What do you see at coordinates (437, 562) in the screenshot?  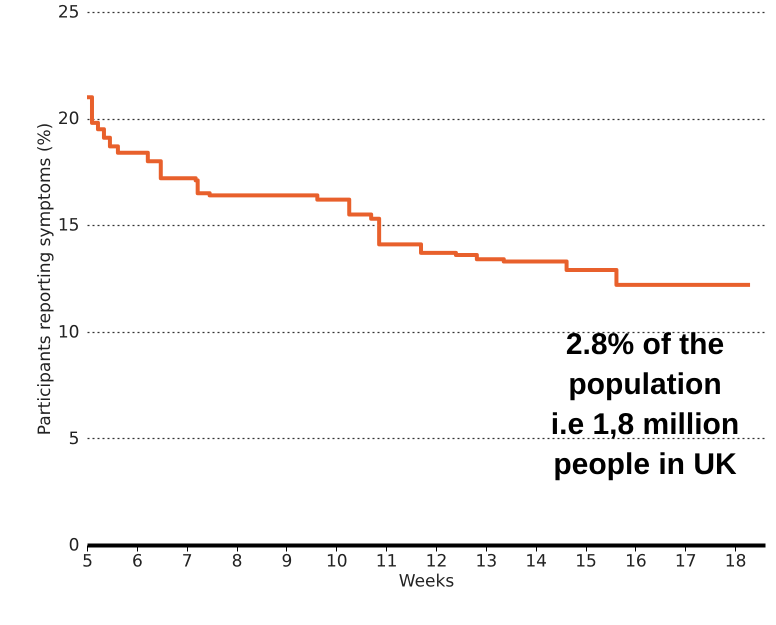 I see `x-tick-label: 12` at bounding box center [437, 562].